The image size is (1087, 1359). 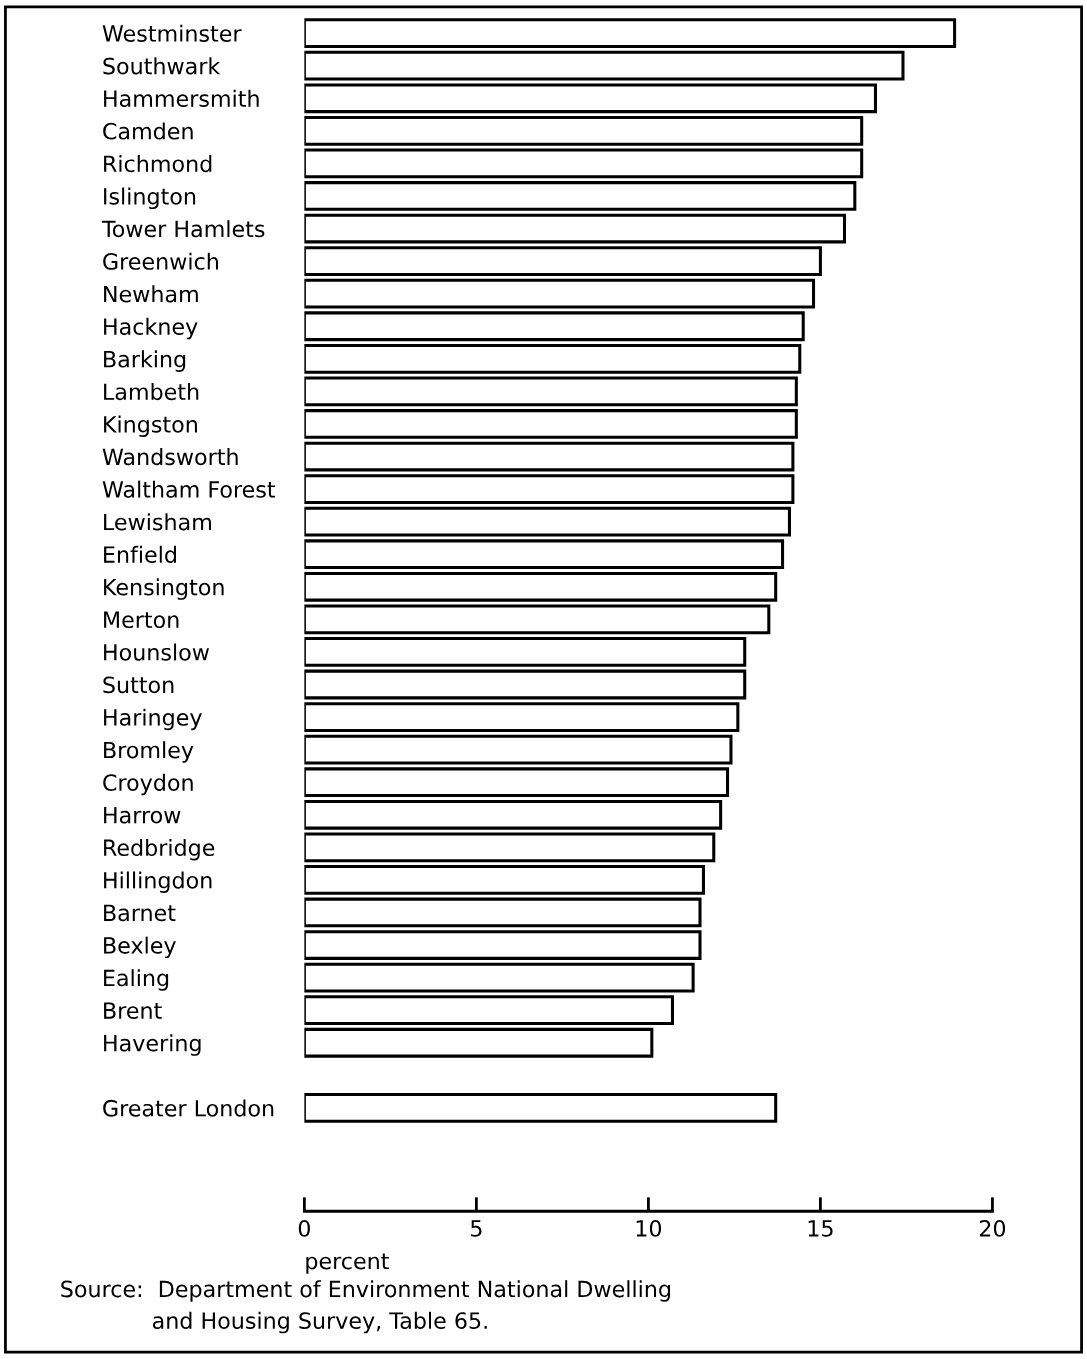 I want to click on y-tick-label: Greater London, so click(x=188, y=1108).